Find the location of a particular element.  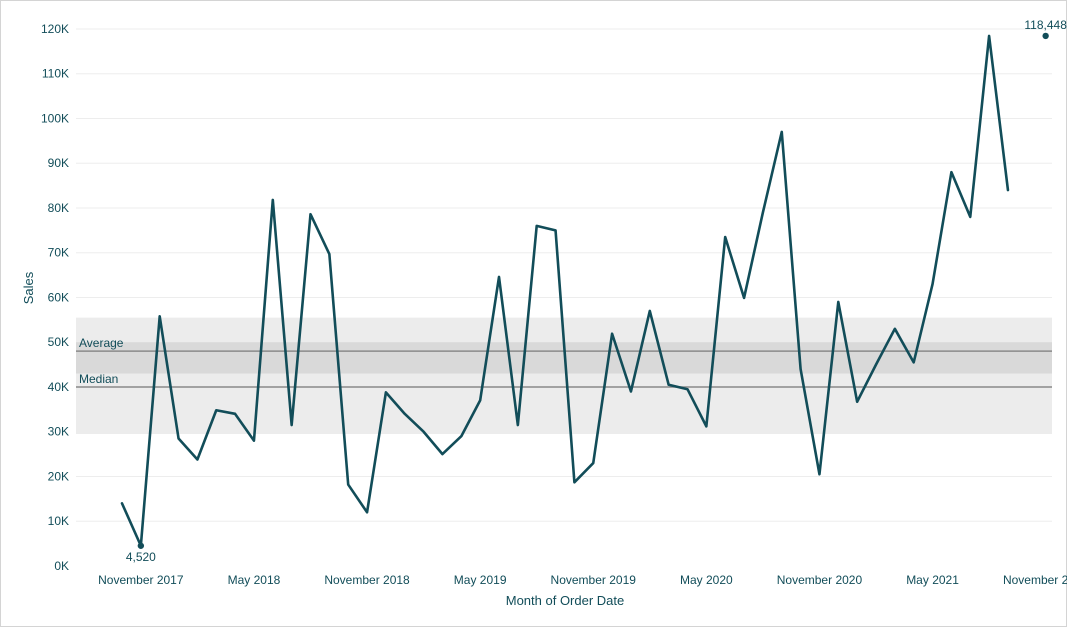

y-tick-label: 20K is located at coordinates (58, 476).